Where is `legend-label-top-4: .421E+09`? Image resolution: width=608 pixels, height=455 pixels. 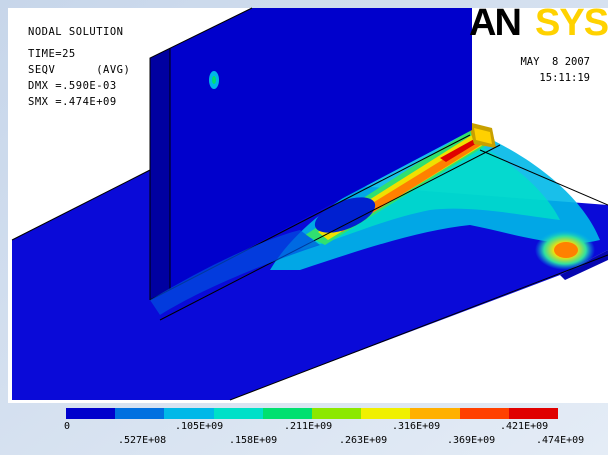
legend-label-top-4: .421E+09 is located at coordinates (524, 426).